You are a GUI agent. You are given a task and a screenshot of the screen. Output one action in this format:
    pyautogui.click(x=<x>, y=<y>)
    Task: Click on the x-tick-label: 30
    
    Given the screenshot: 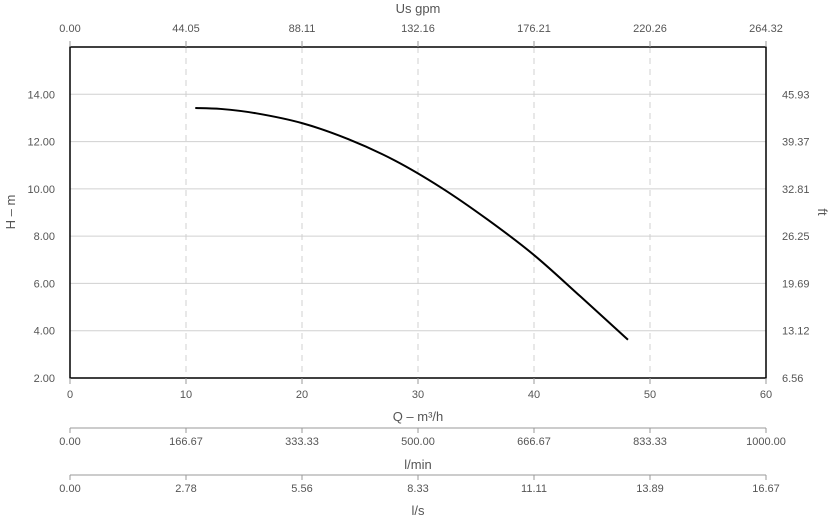 What is the action you would take?
    pyautogui.click(x=418, y=395)
    